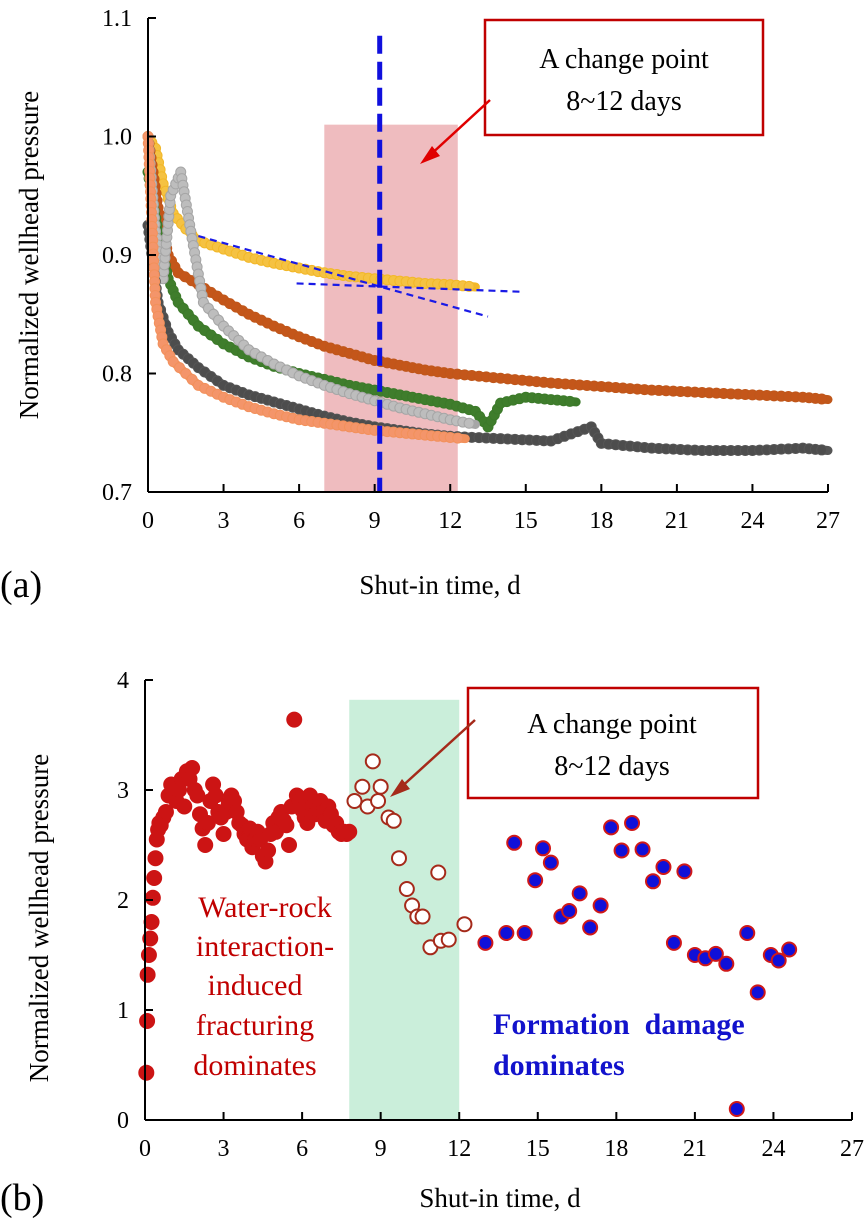 This screenshot has height=1222, width=868. I want to click on right-annotation-line2: dominates, so click(559, 1065).